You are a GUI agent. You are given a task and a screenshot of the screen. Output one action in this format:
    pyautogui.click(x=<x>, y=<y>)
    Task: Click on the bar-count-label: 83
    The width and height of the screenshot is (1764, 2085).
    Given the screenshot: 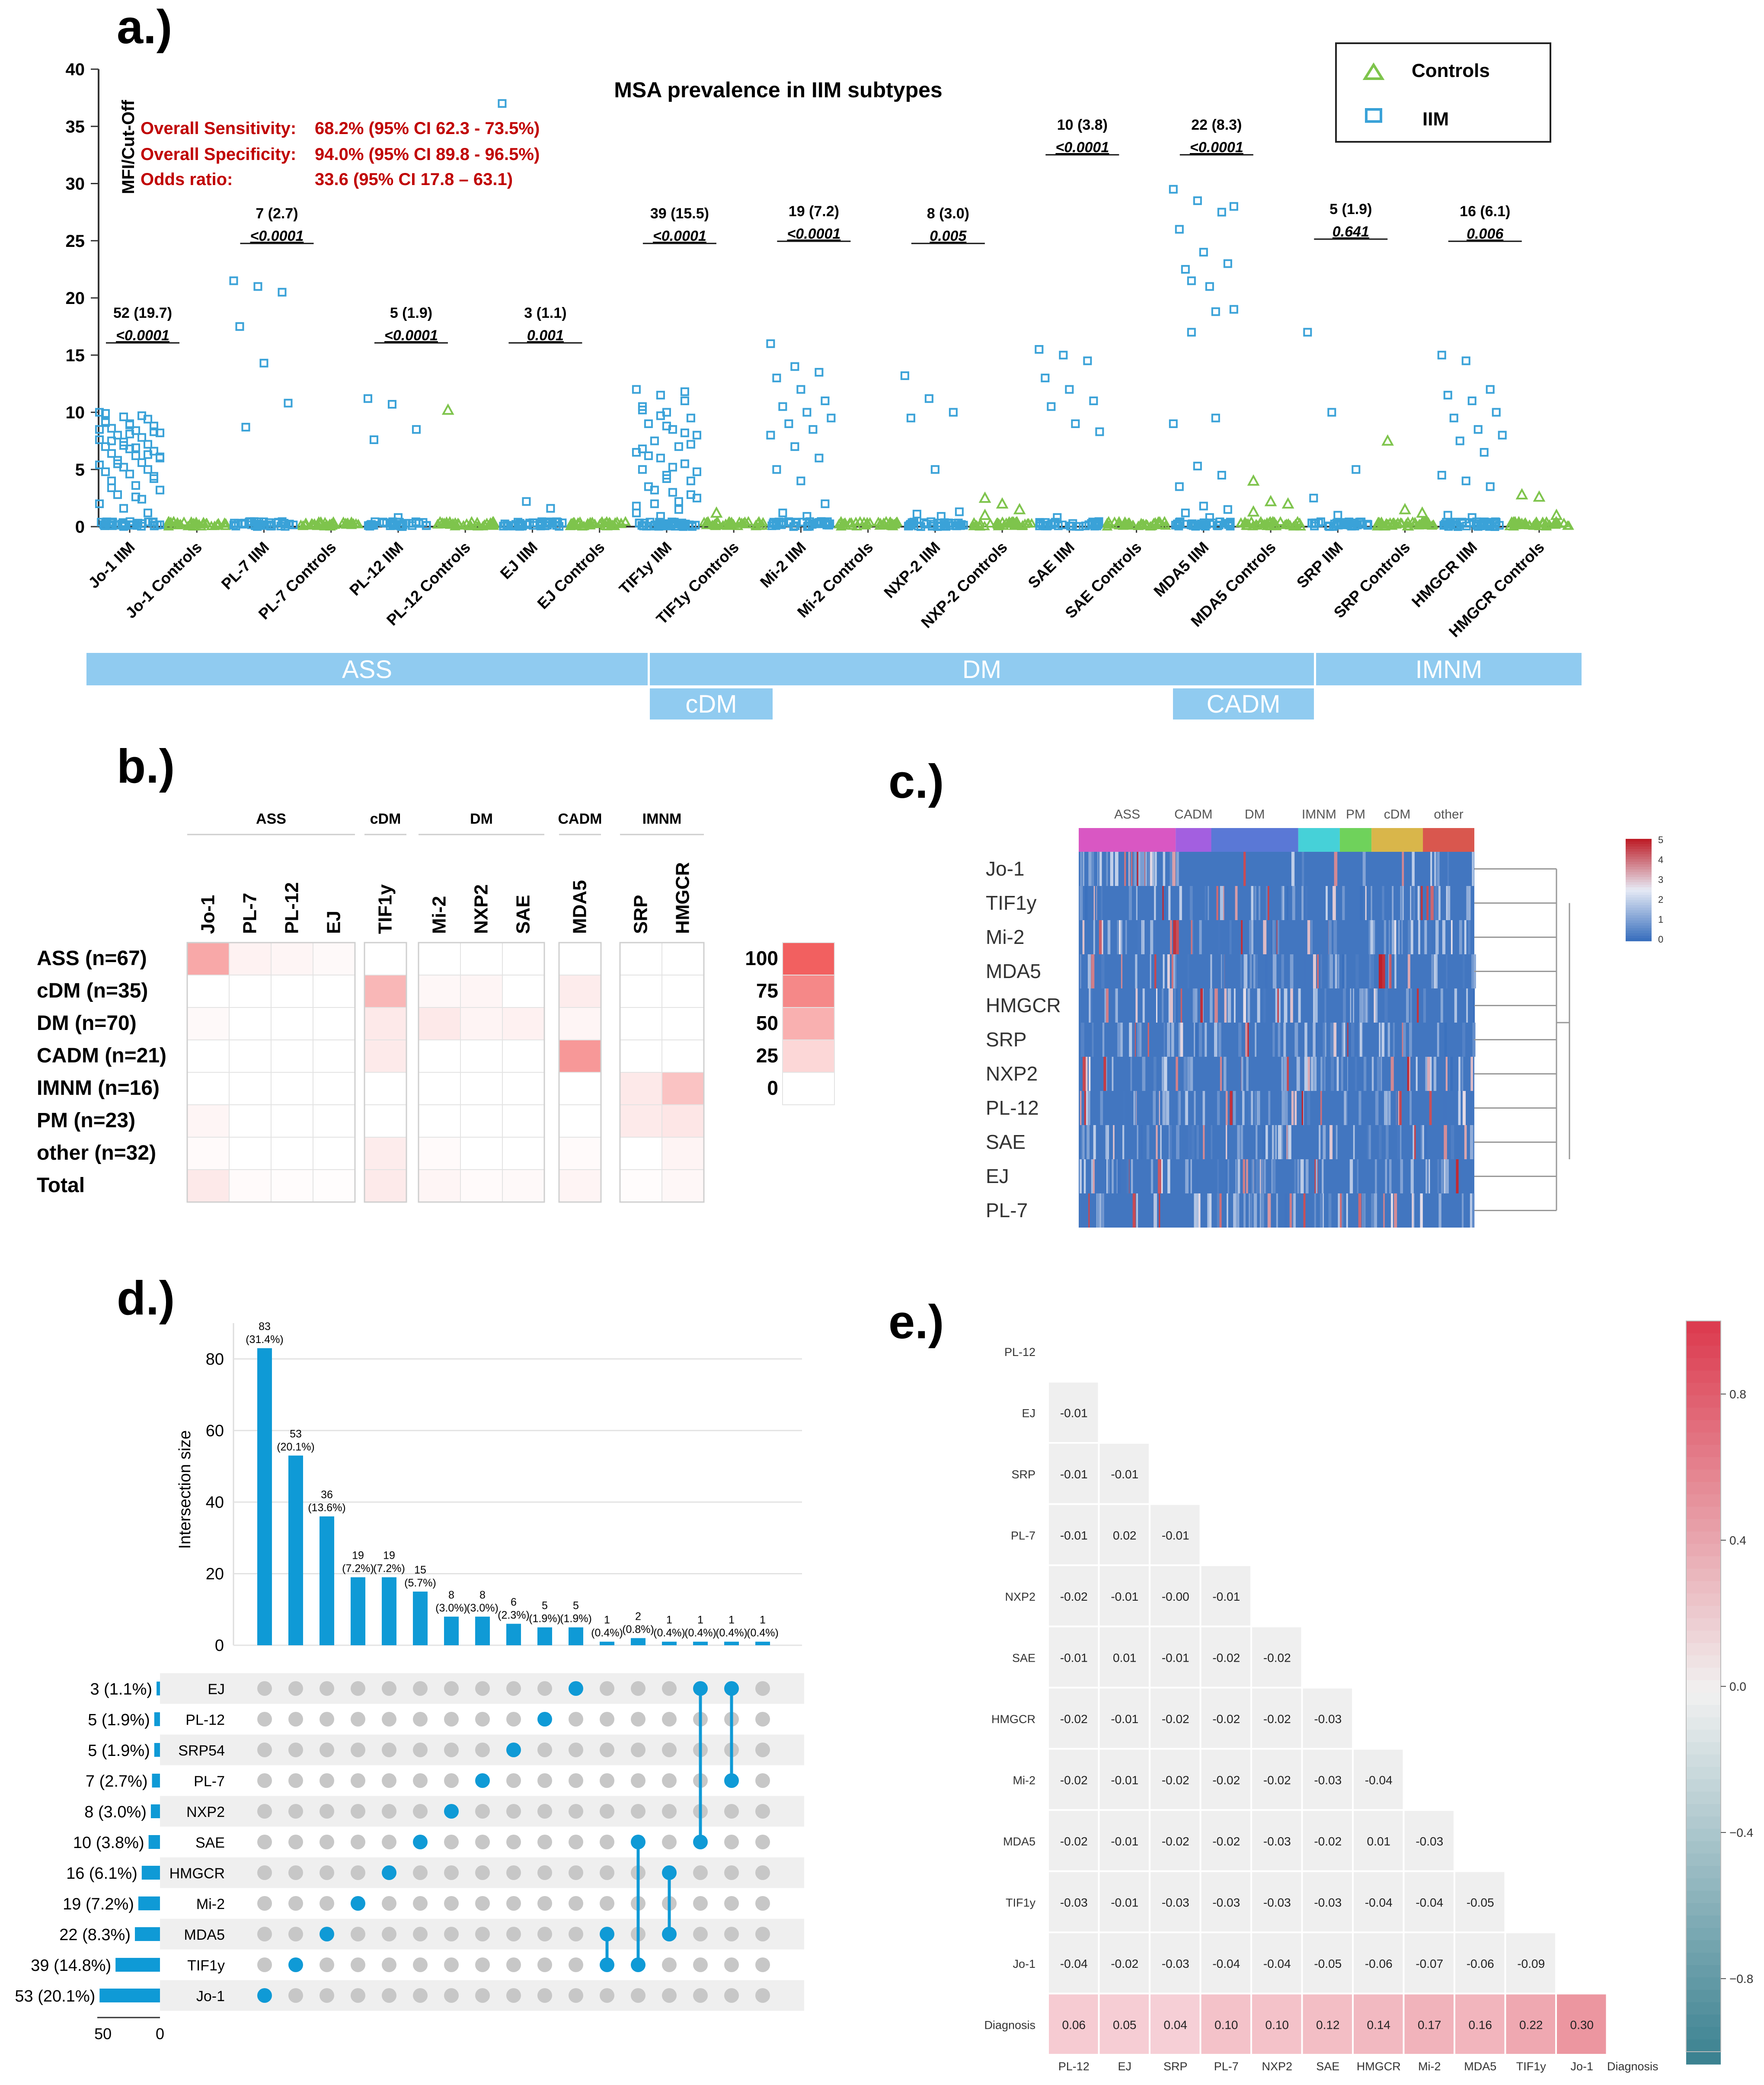 What is the action you would take?
    pyautogui.click(x=265, y=1327)
    